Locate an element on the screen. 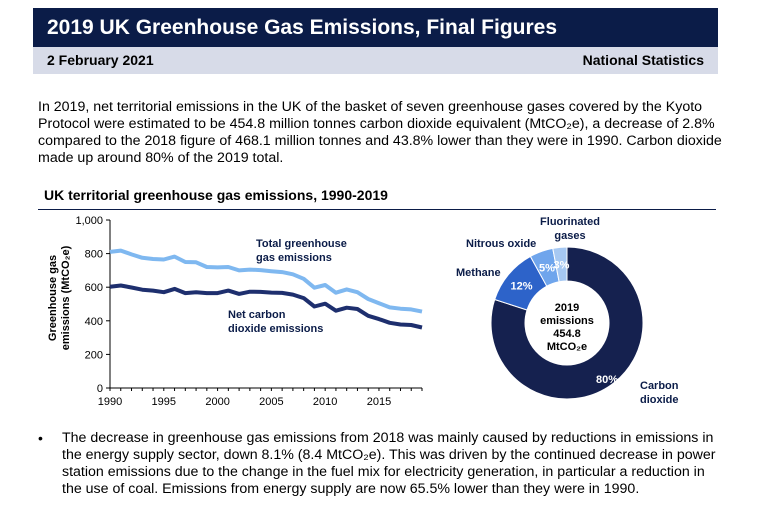  y-axis-label-line-1: Greenhouse gas is located at coordinates (53, 298).